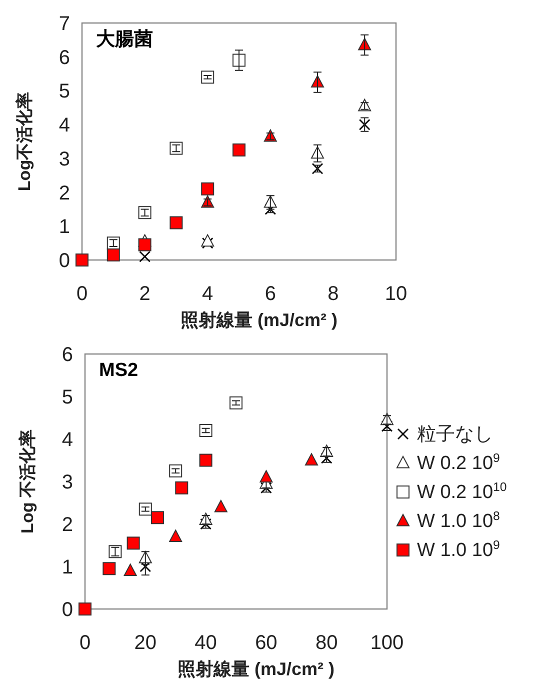 The image size is (543, 683). I want to click on x-tick-label: 2, so click(144, 294).